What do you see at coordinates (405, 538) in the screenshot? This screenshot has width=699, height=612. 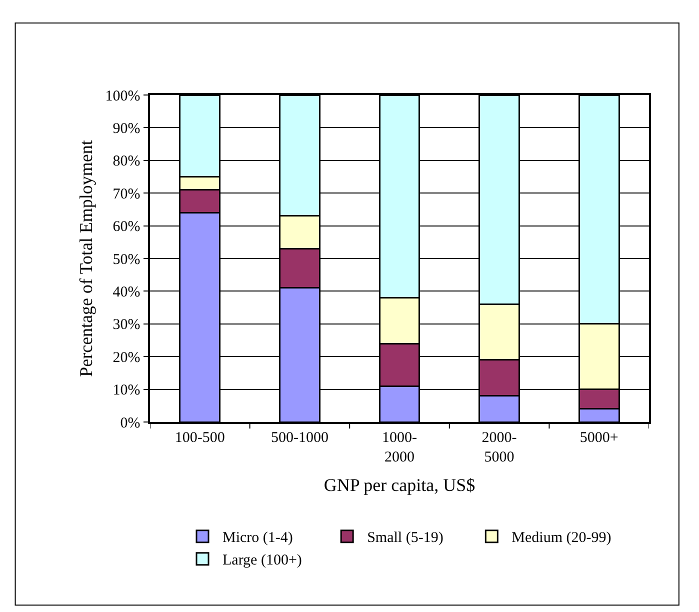 I see `legend-label: Small (5-19)` at bounding box center [405, 538].